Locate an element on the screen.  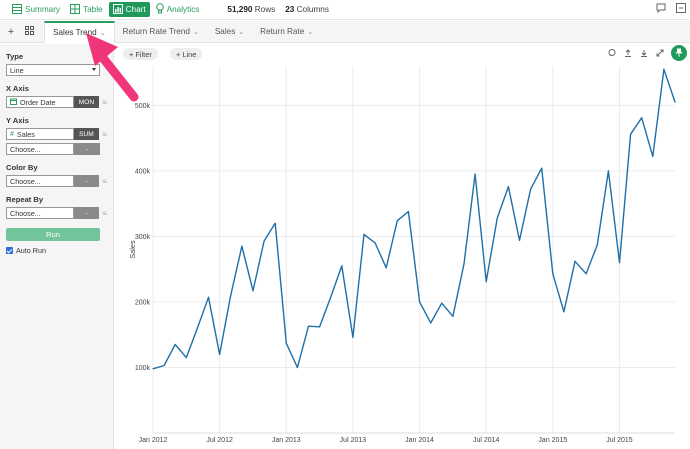
tab-return-rate-trend: Return Rate Trend ⌄ is located at coordinates (161, 32).